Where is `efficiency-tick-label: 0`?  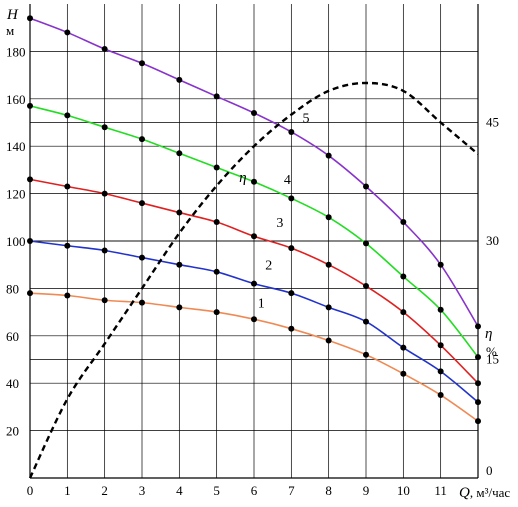
efficiency-tick-label: 0 is located at coordinates (489, 470).